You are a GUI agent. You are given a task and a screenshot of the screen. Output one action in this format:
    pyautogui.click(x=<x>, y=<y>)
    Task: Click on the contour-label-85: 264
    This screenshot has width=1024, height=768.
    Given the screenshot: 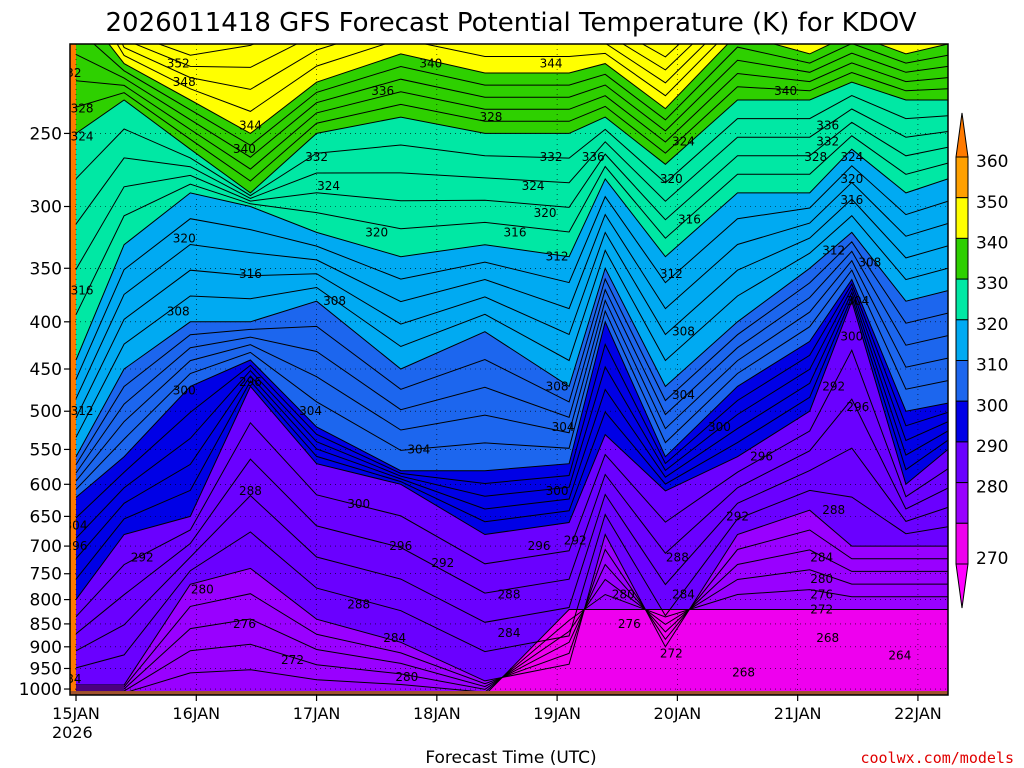 What is the action you would take?
    pyautogui.click(x=899, y=656)
    